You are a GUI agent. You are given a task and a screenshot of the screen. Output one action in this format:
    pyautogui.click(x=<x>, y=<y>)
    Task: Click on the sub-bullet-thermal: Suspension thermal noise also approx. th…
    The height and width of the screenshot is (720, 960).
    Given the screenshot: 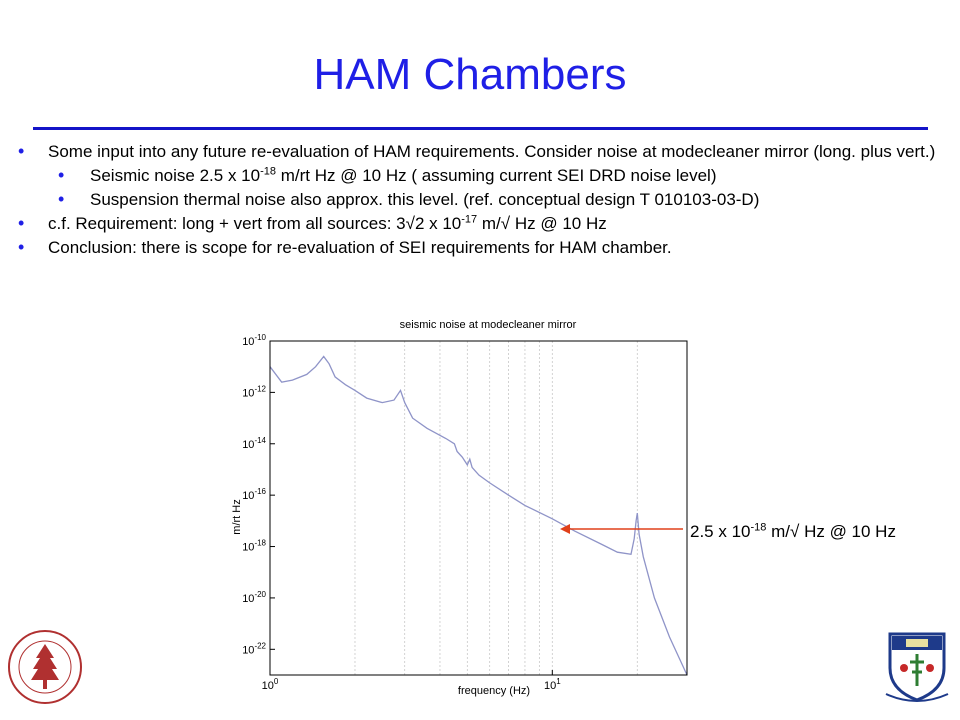 What is the action you would take?
    pyautogui.click(x=483, y=199)
    